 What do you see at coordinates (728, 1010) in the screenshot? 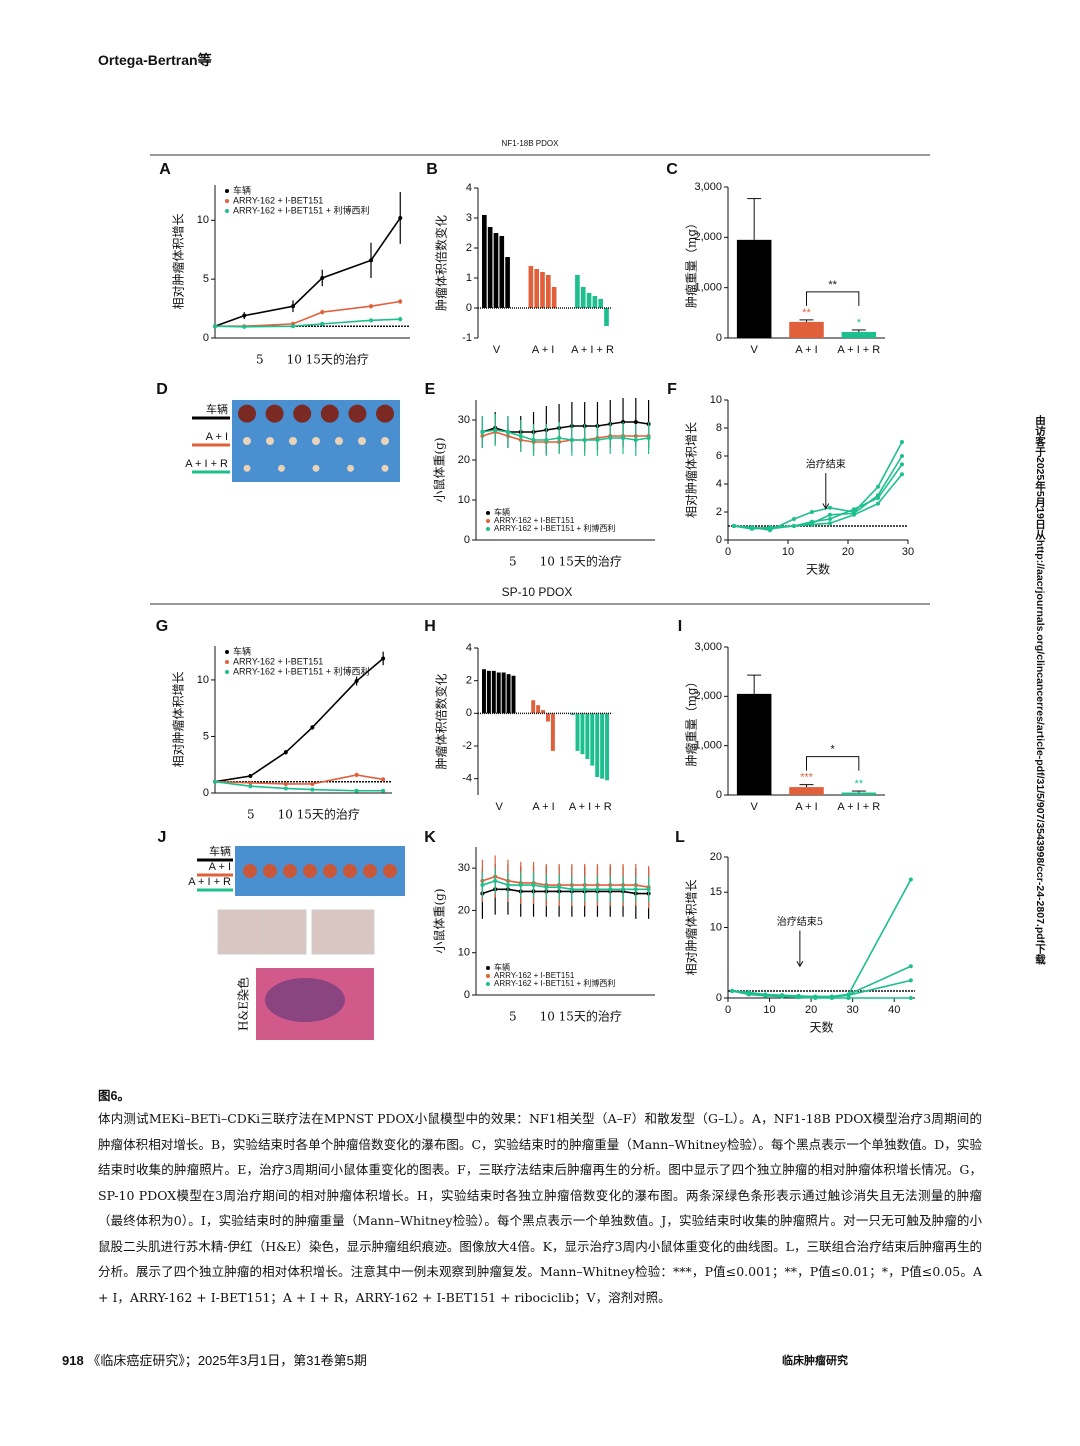
I see `x-tick-label: 0` at bounding box center [728, 1010].